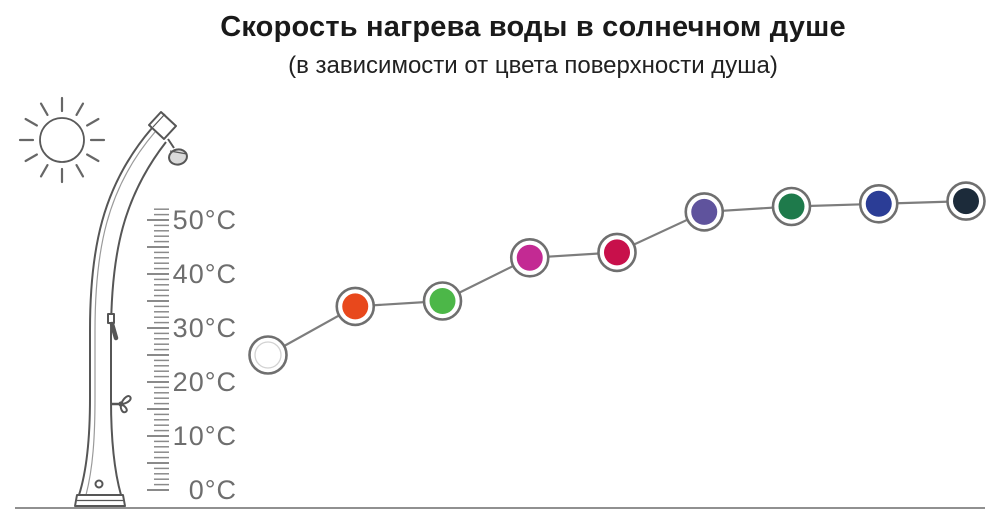 This screenshot has width=1000, height=529. I want to click on solar-shower-illustration, so click(131, 309).